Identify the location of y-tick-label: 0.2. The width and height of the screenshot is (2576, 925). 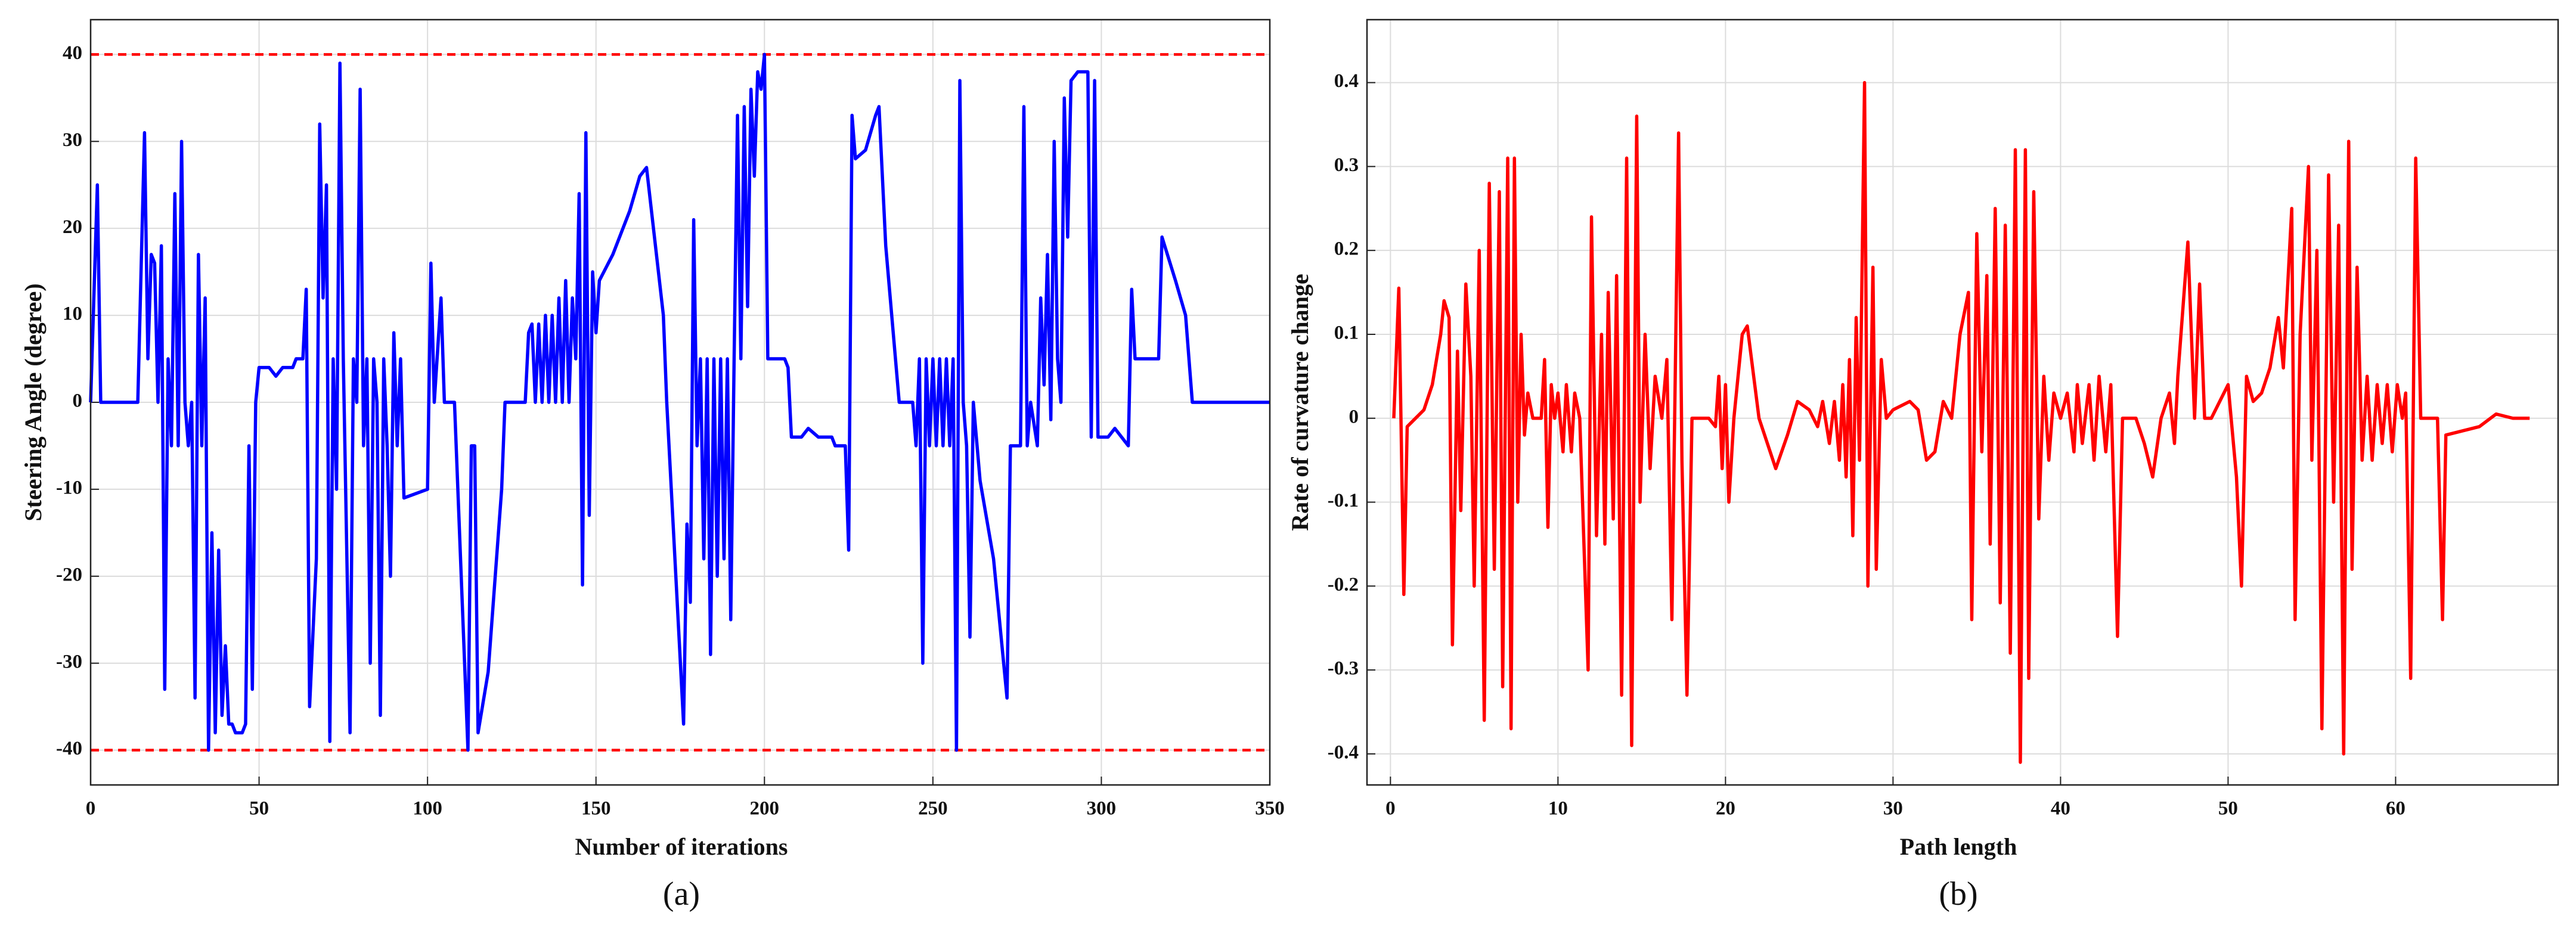
(1346, 249).